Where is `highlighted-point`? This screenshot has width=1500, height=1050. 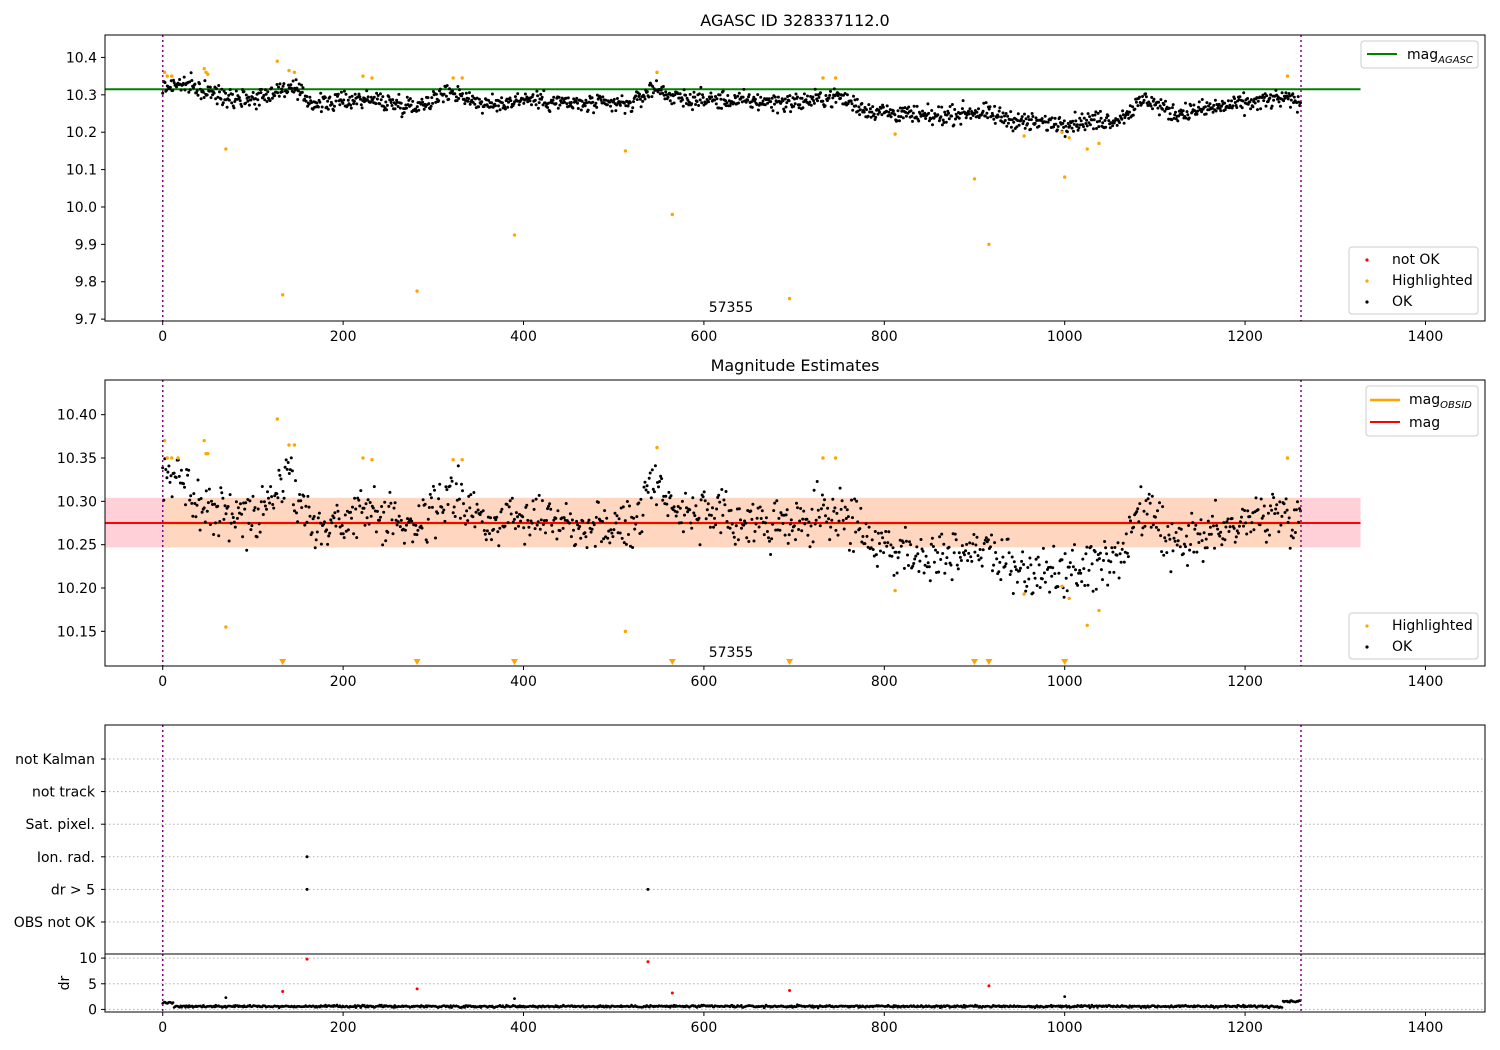
highlighted-point is located at coordinates (172, 458).